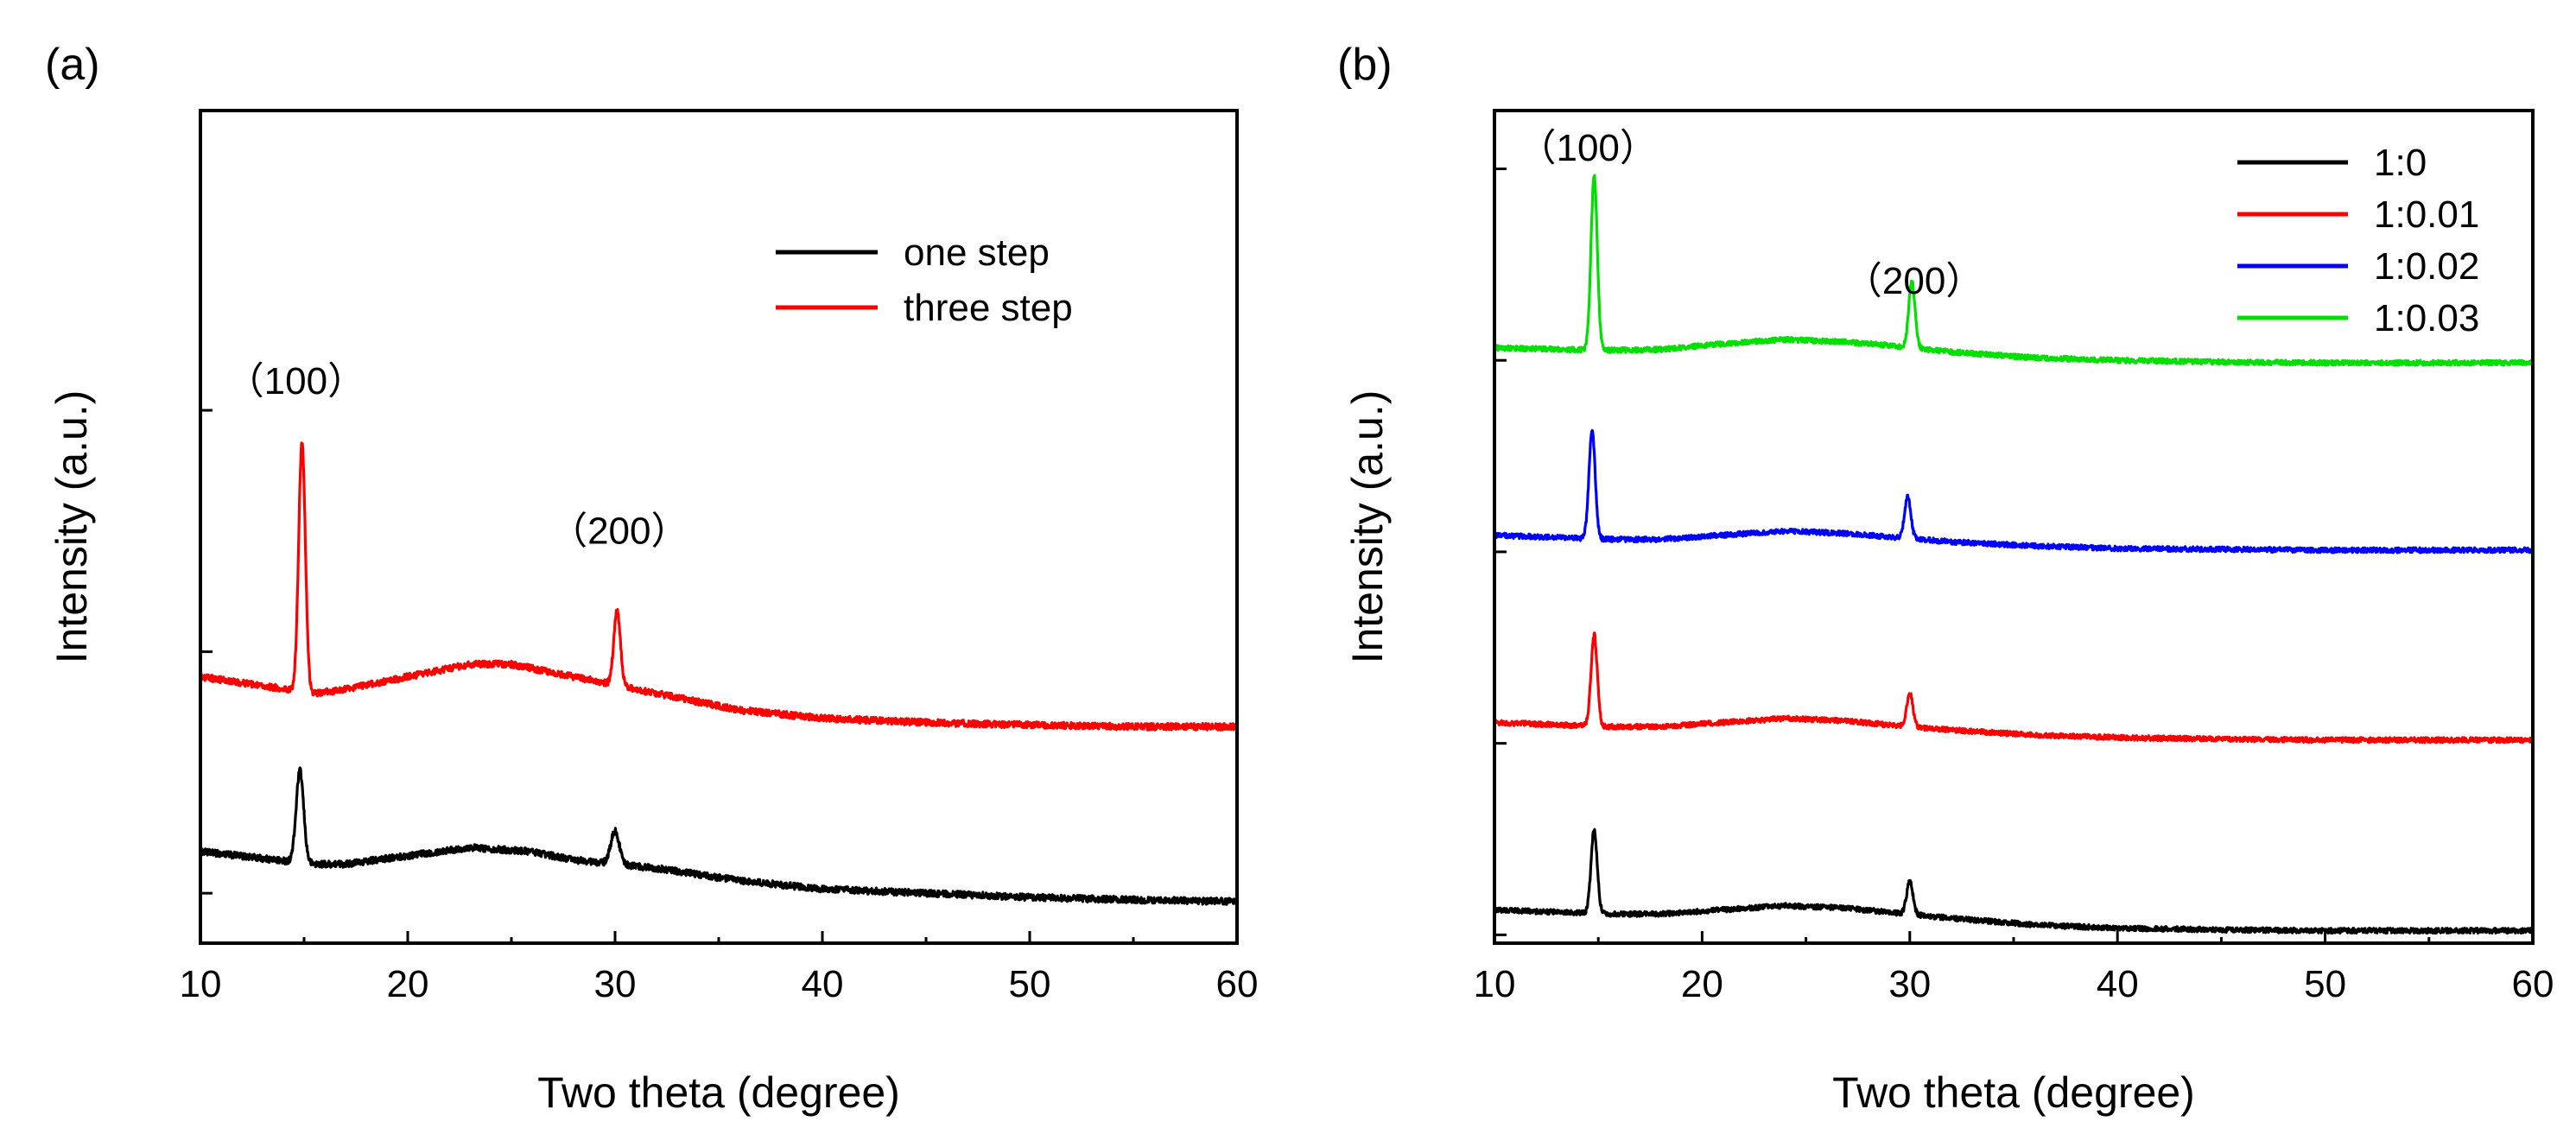 Image resolution: width=2576 pixels, height=1147 pixels. I want to click on legend-label: 1:0.01, so click(2426, 214).